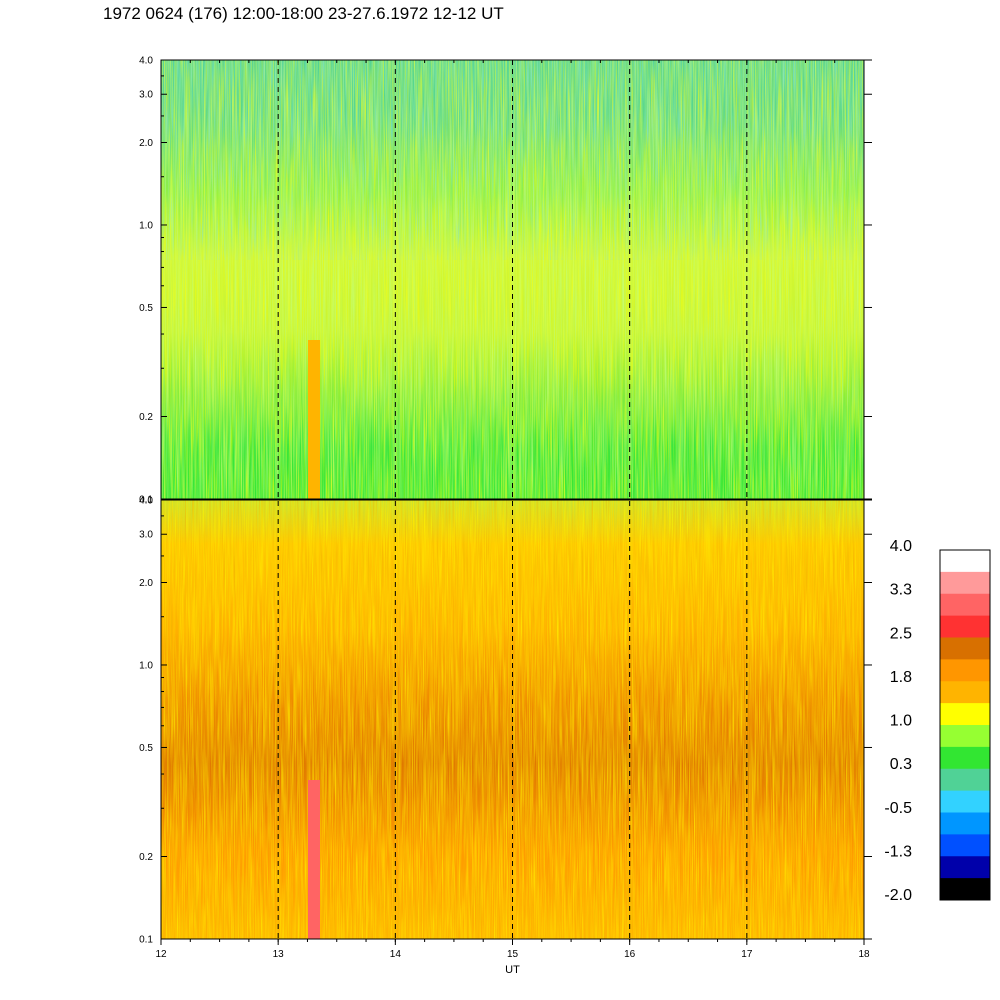 This screenshot has width=1000, height=1000. Describe the element at coordinates (901, 546) in the screenshot. I see `colorbar-label: 4.0` at that location.